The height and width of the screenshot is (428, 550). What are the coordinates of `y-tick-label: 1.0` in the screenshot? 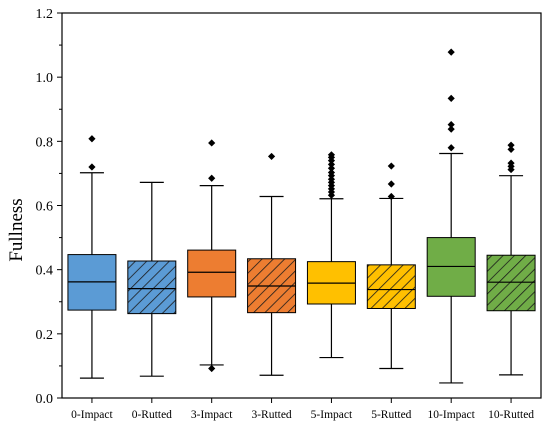 It's located at (45, 78).